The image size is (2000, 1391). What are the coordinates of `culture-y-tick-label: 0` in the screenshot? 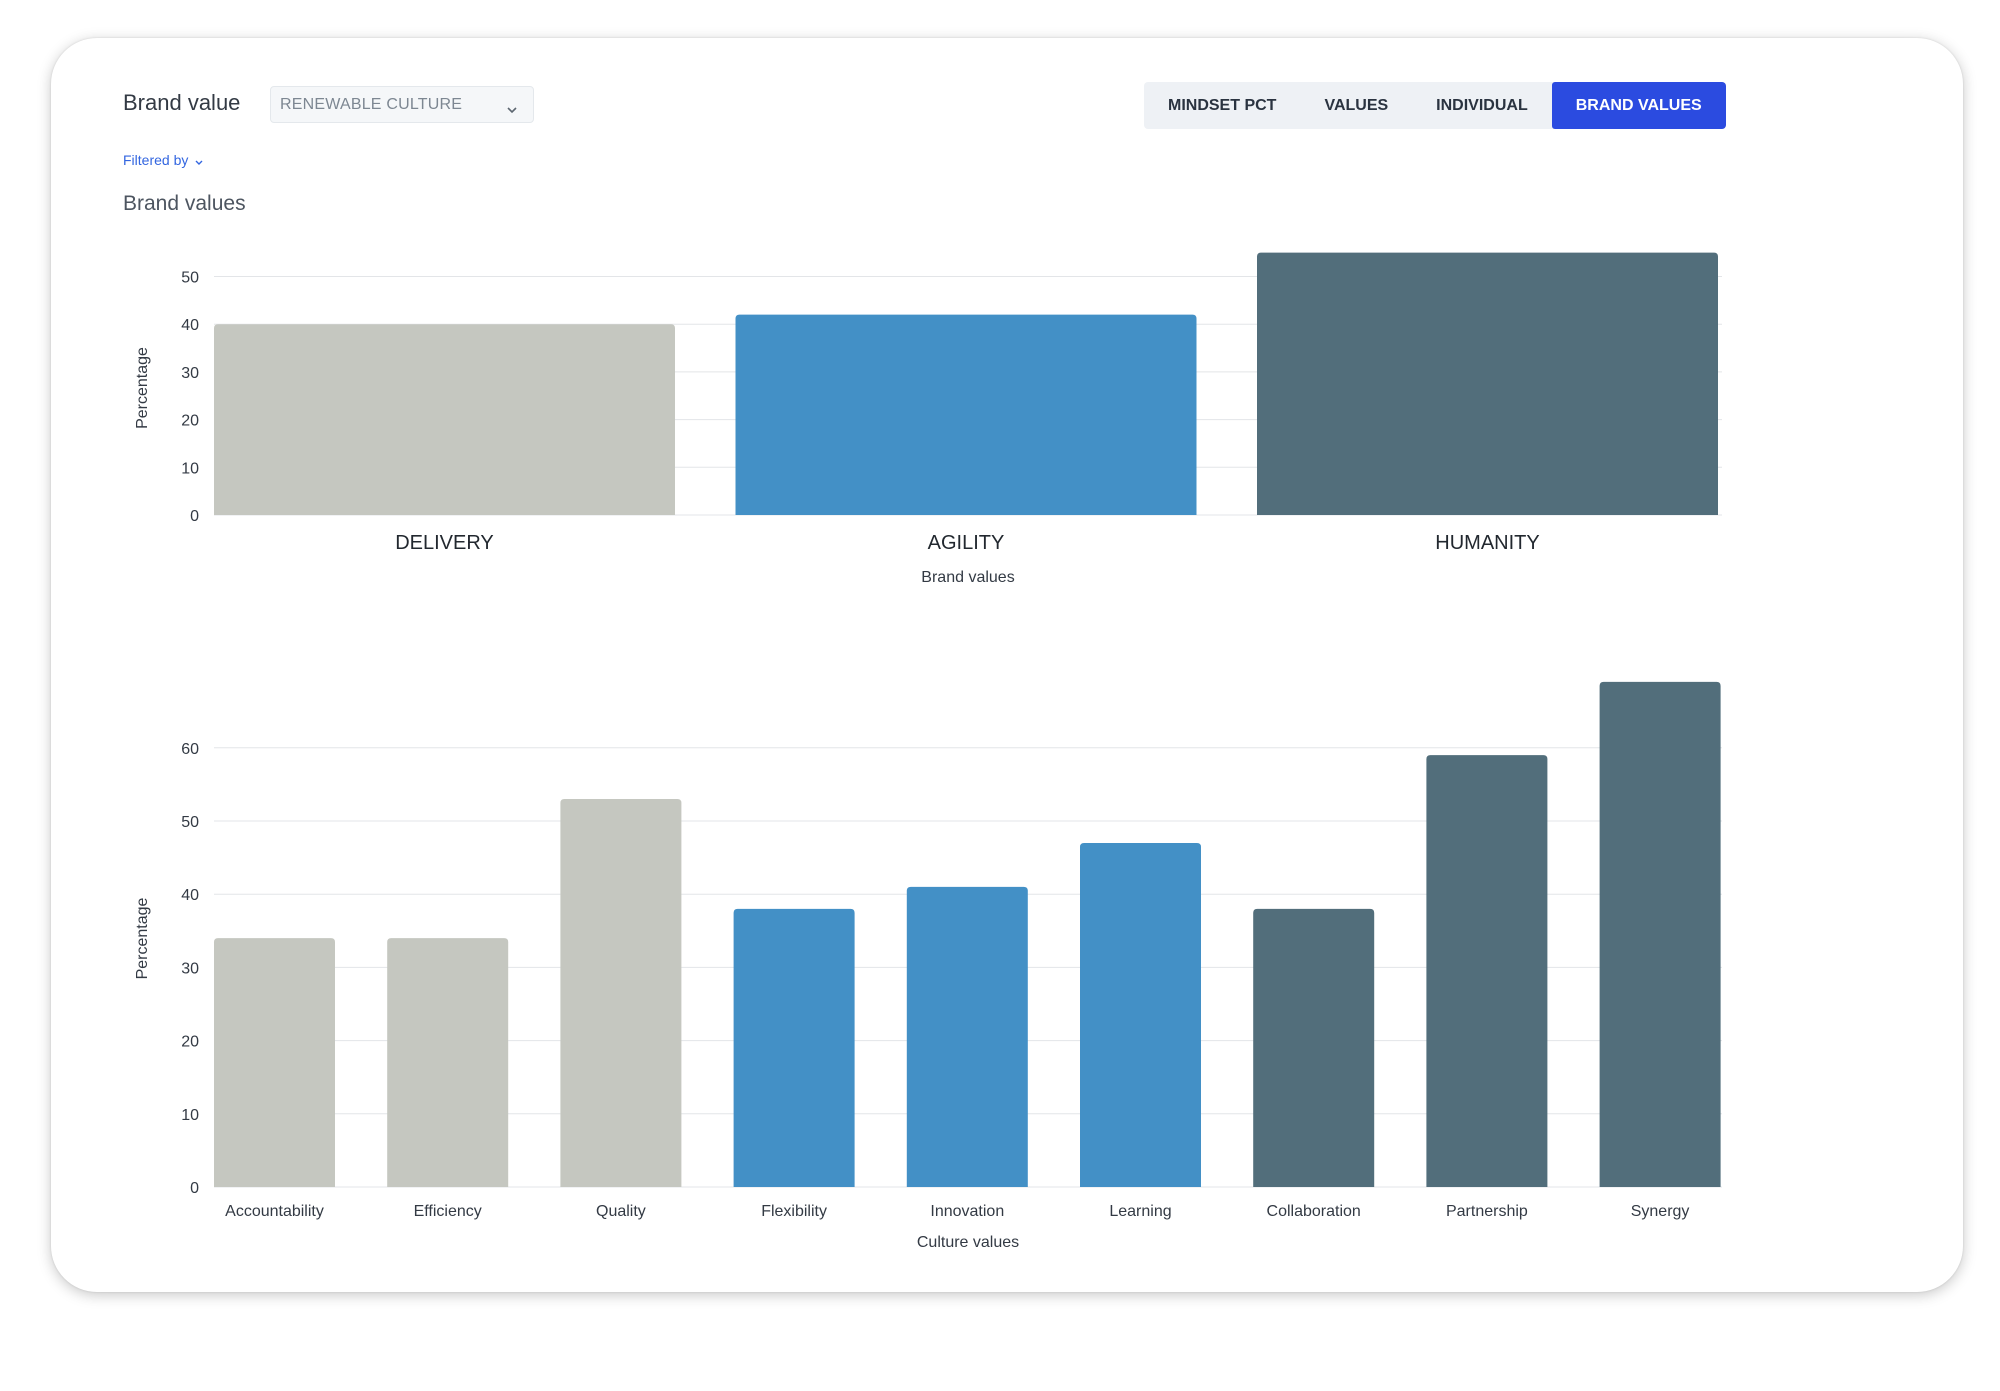 It's located at (194, 1188).